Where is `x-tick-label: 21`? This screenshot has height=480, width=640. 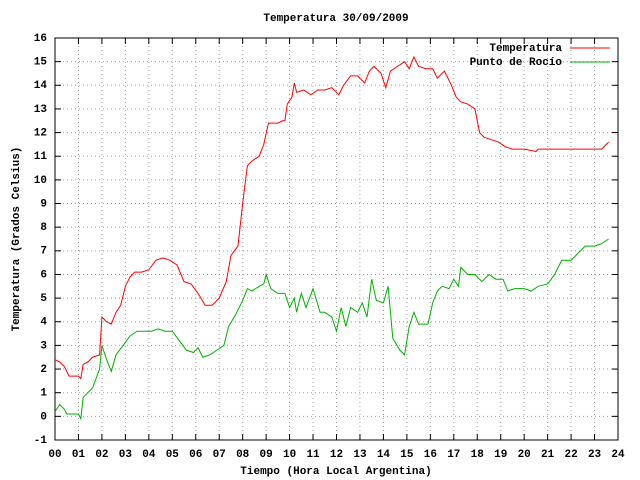 x-tick-label: 21 is located at coordinates (548, 455).